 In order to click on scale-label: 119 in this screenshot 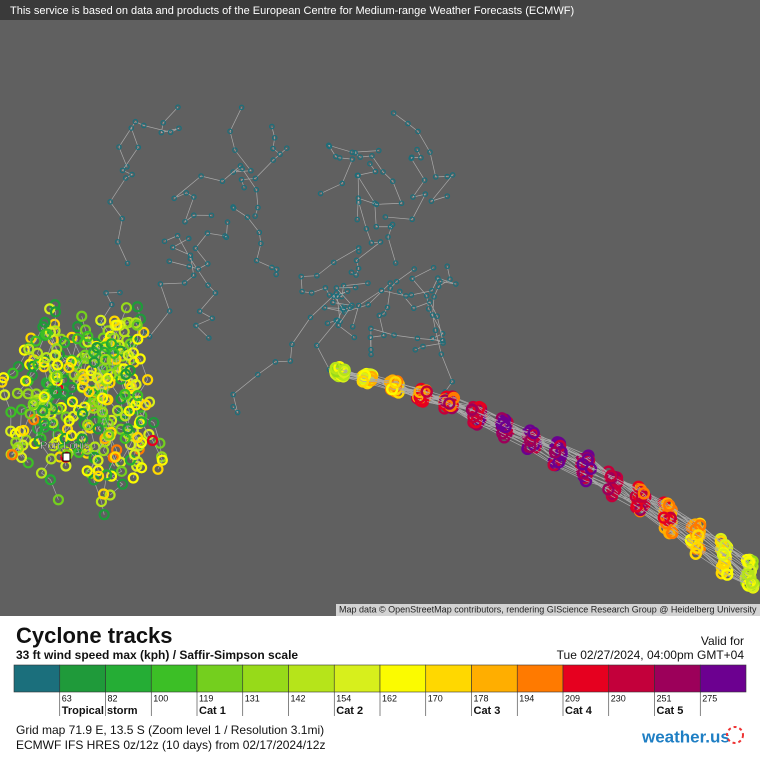, I will do `click(206, 698)`.